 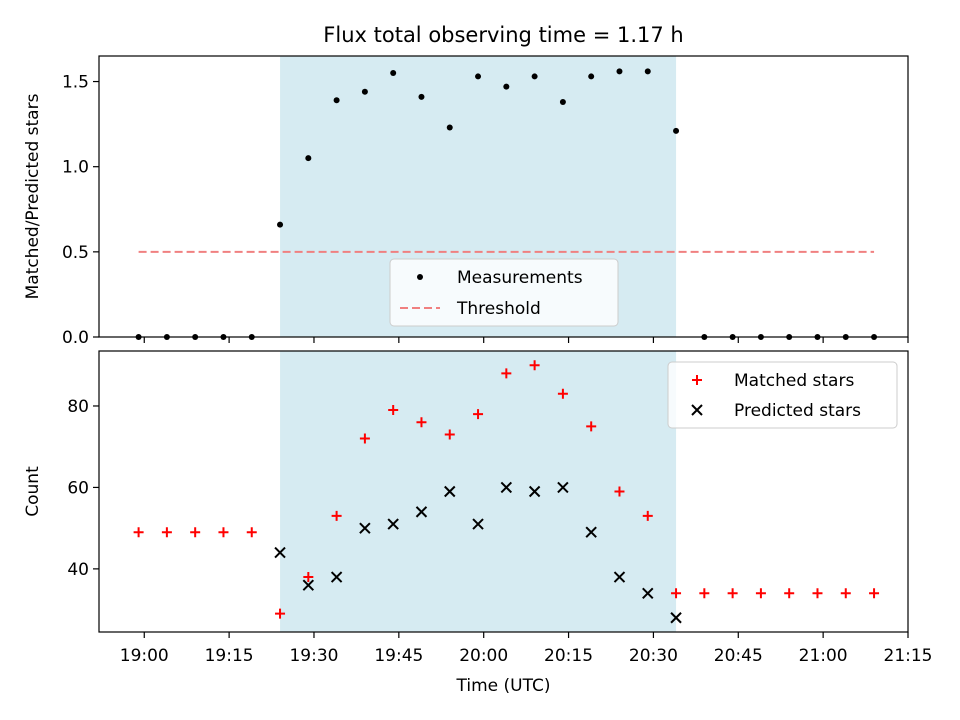 I want to click on x-tick-label: 21:15, so click(x=908, y=656).